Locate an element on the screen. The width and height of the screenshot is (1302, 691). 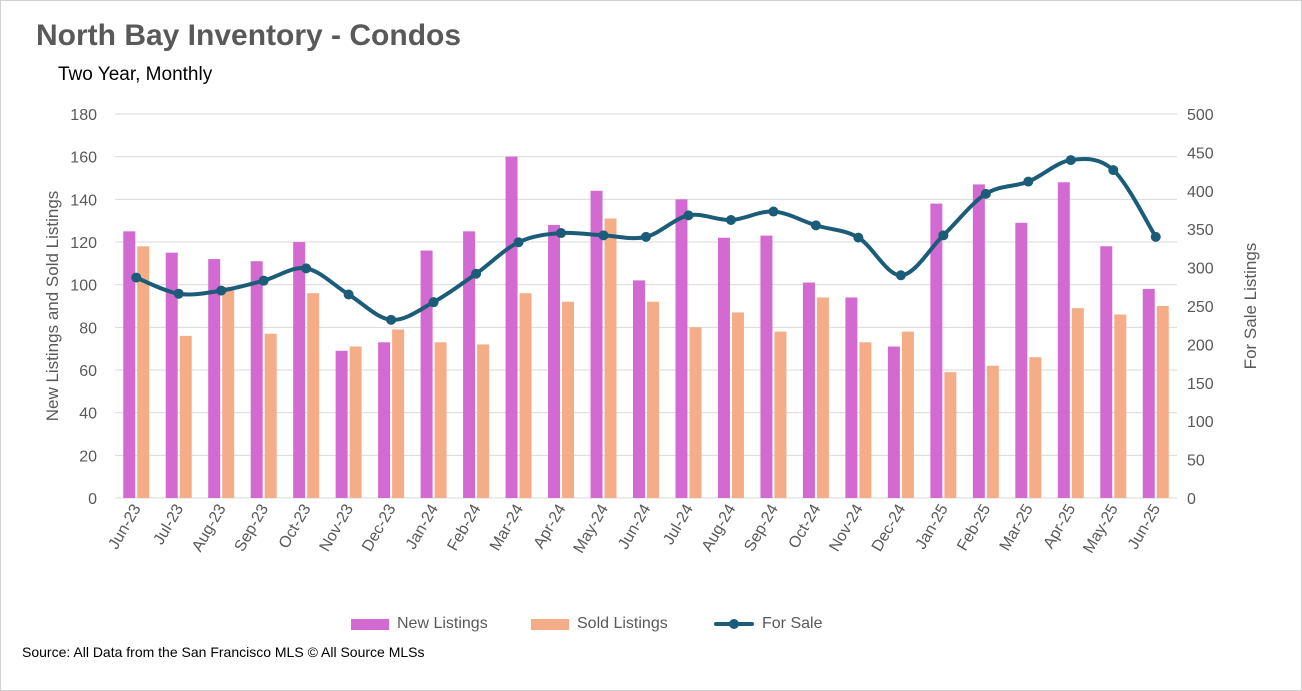
x-tick-label: Feb-24 is located at coordinates (464, 527).